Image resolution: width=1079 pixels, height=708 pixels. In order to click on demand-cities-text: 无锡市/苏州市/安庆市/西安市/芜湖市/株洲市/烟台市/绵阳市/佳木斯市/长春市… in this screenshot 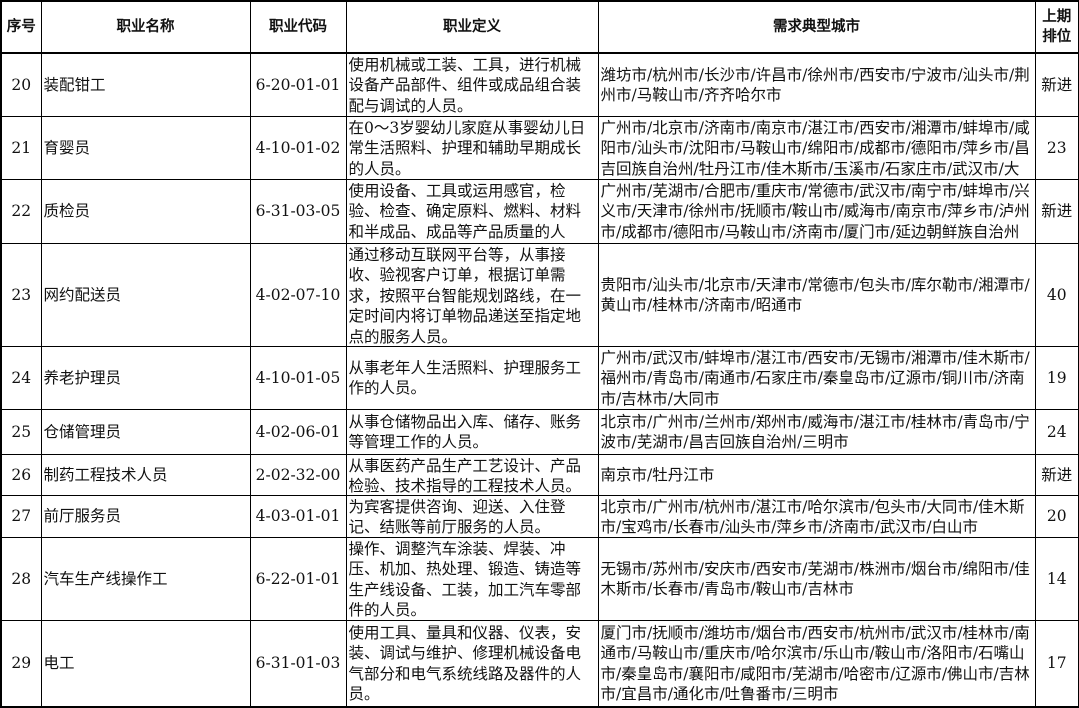, I will do `click(815, 579)`.